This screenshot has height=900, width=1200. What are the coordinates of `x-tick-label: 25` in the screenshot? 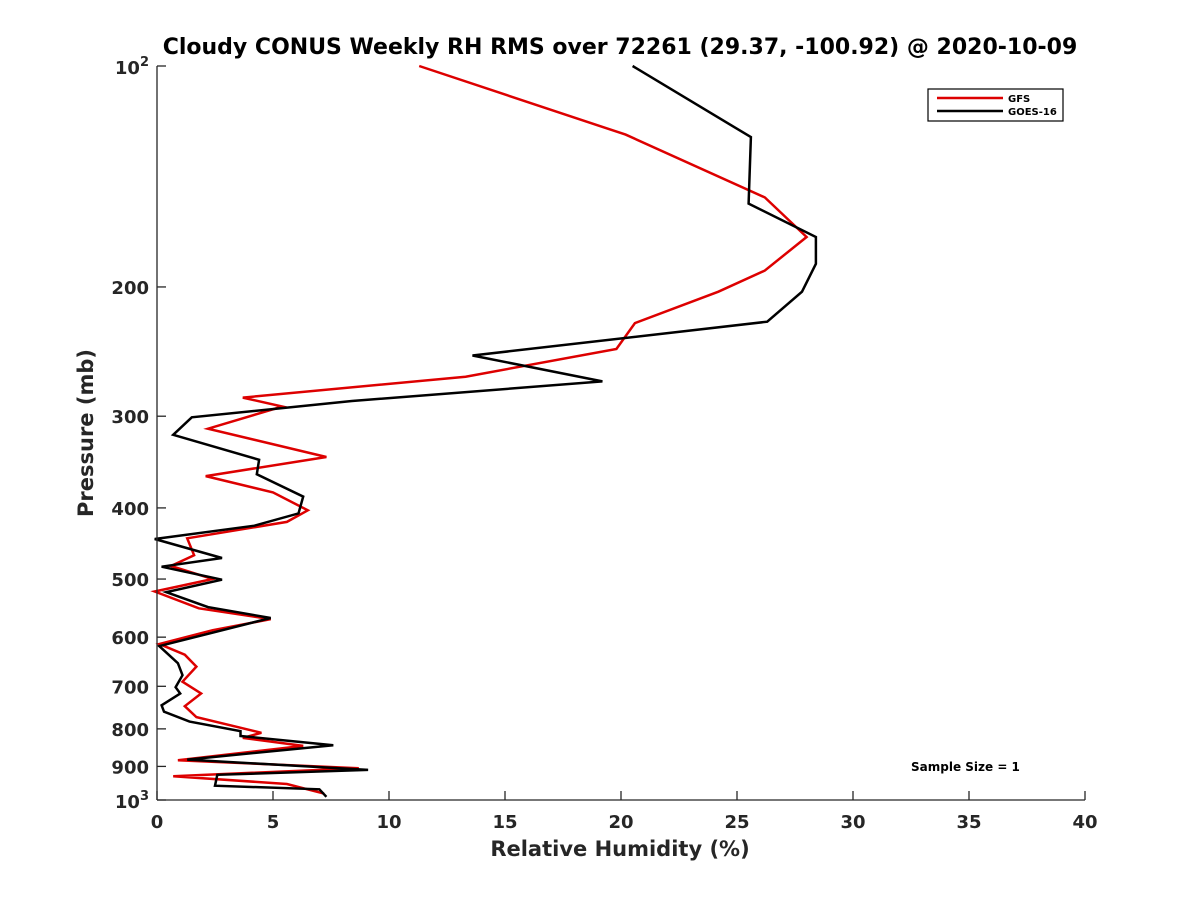 It's located at (736, 822).